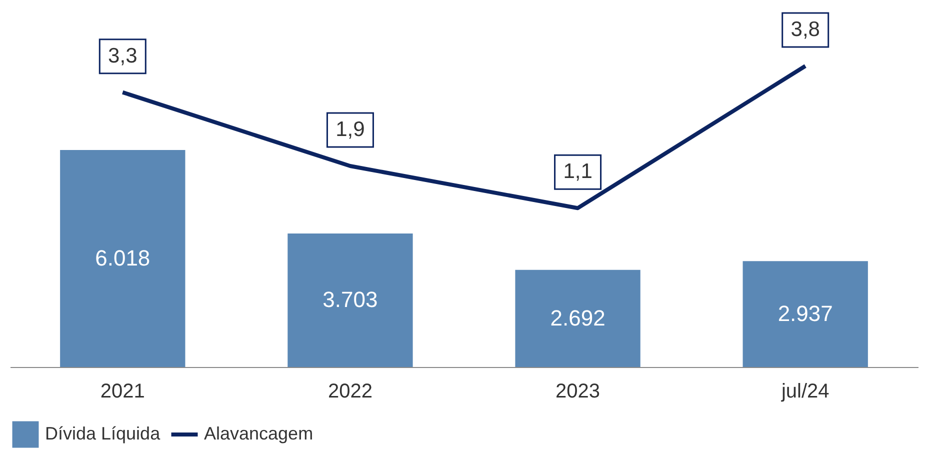 The width and height of the screenshot is (928, 465). I want to click on data-label: 3,3, so click(123, 56).